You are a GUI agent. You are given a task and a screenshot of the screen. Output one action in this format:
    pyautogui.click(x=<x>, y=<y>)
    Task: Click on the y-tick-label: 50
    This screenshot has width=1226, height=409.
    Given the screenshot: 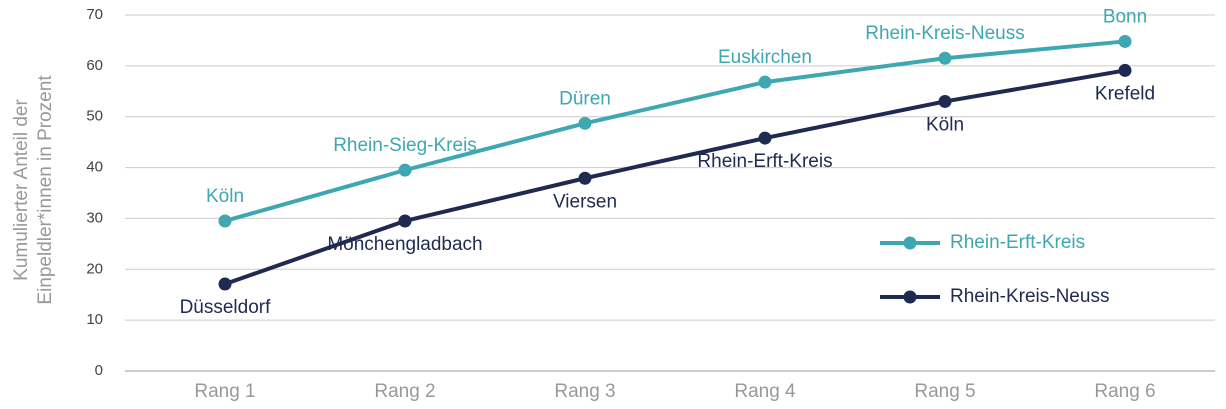 What is the action you would take?
    pyautogui.click(x=94, y=116)
    